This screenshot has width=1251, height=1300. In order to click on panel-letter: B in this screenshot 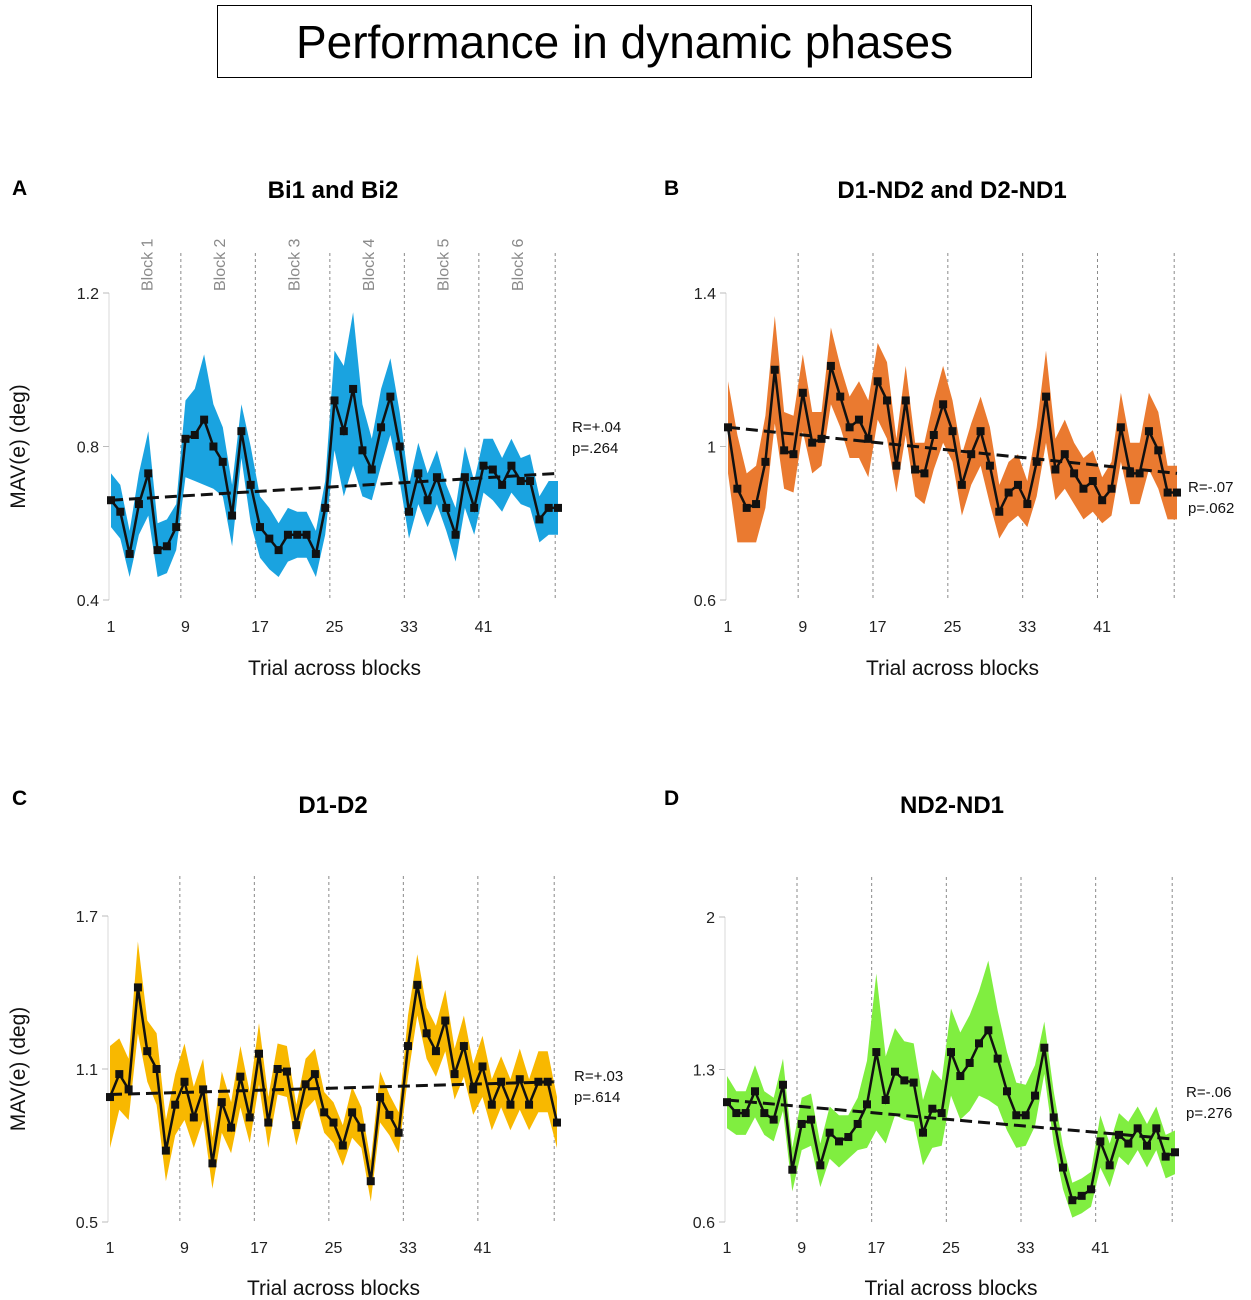, I will do `click(671, 188)`.